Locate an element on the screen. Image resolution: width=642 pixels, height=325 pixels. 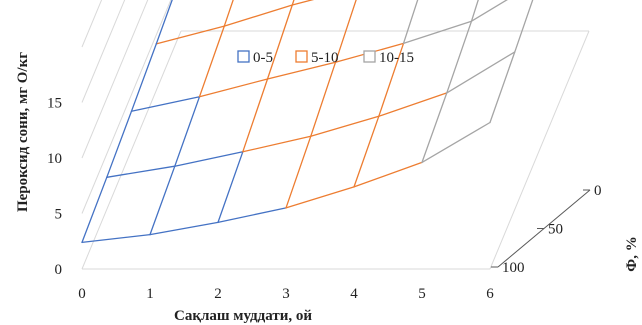
legend-label: 5-10 is located at coordinates (325, 58).